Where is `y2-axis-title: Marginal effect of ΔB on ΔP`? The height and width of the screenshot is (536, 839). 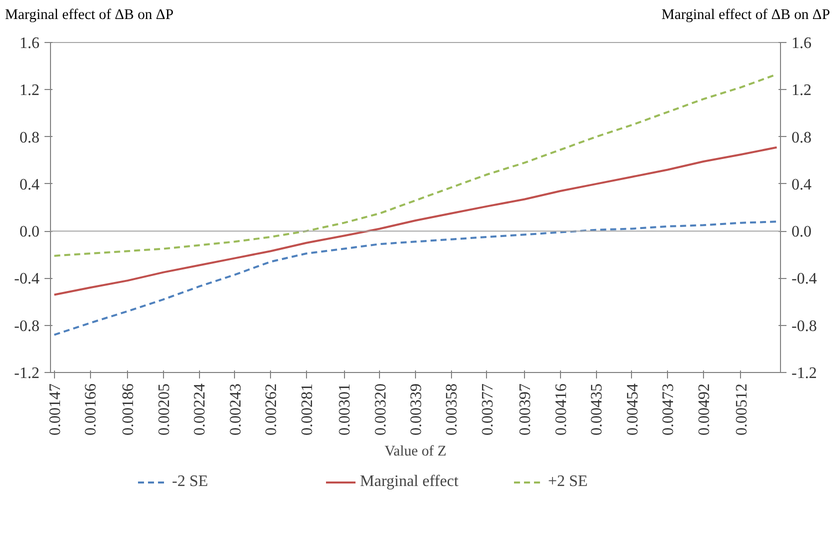
y2-axis-title: Marginal effect of ΔB on ΔP is located at coordinates (745, 15).